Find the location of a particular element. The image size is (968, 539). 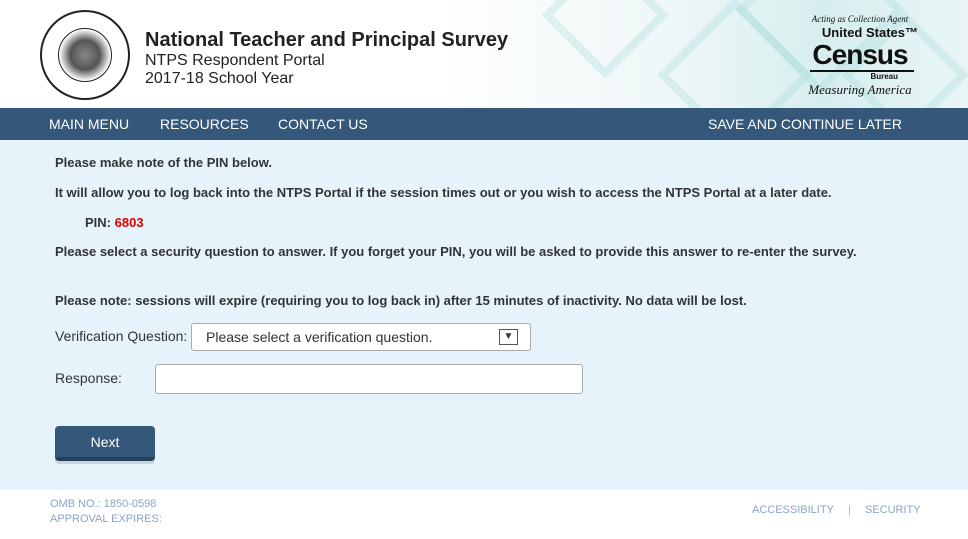

page-title: National Teacher and Principal Survey is located at coordinates (327, 40).